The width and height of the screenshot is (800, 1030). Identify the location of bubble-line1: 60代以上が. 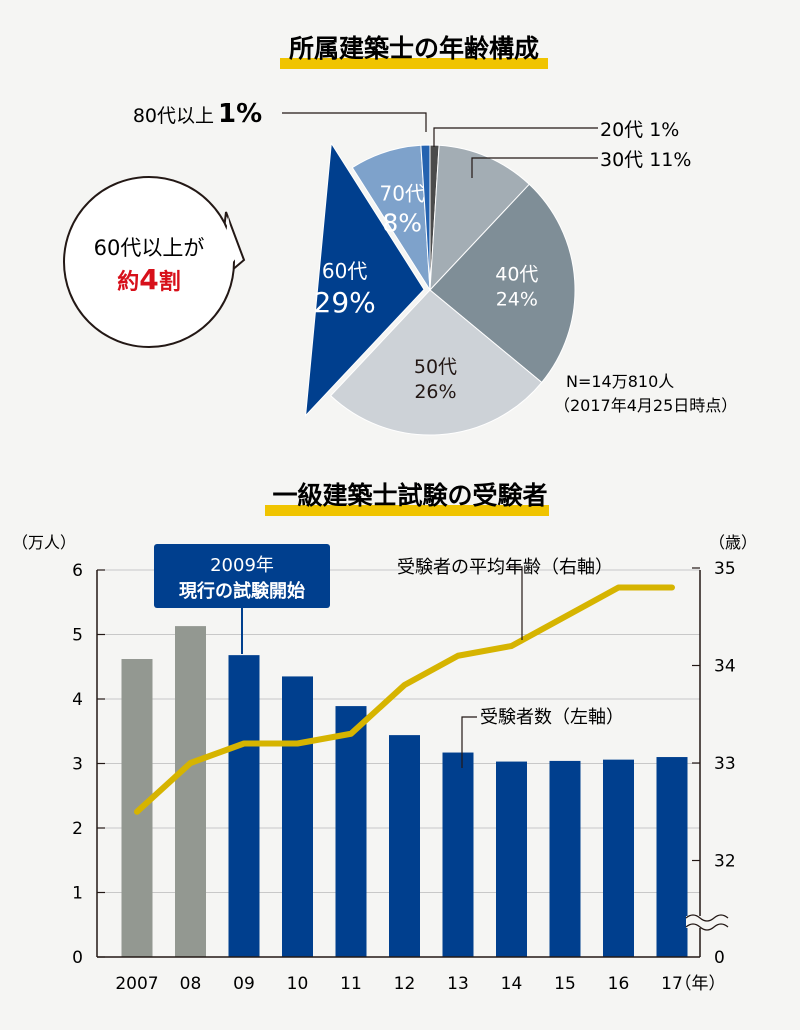
(149, 248).